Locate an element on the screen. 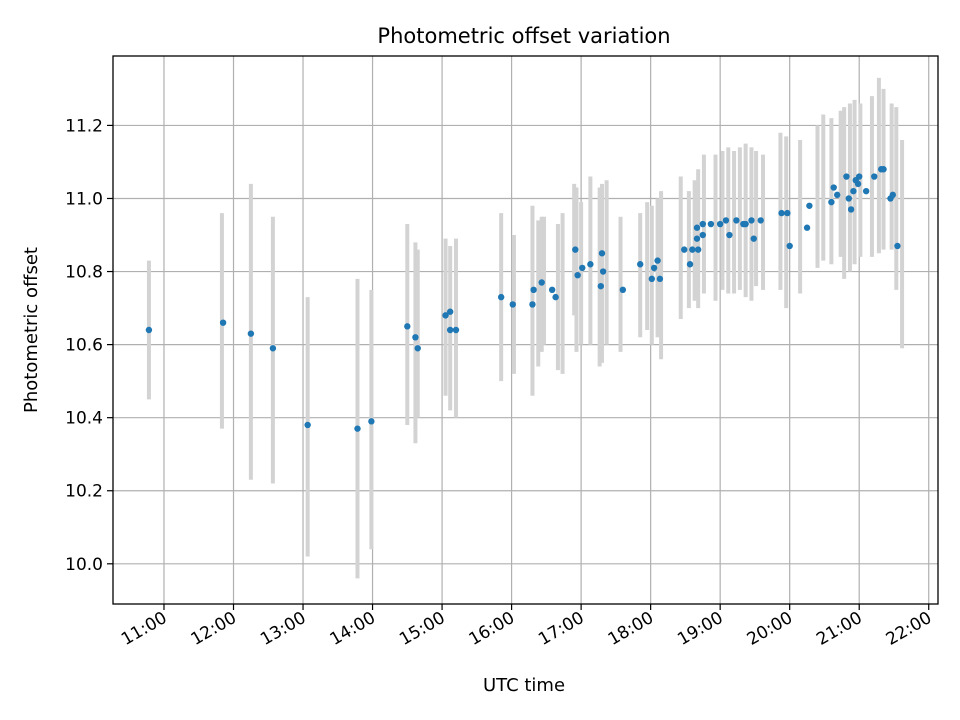 The image size is (960, 720). chart-title: Photometric offset variation is located at coordinates (523, 36).